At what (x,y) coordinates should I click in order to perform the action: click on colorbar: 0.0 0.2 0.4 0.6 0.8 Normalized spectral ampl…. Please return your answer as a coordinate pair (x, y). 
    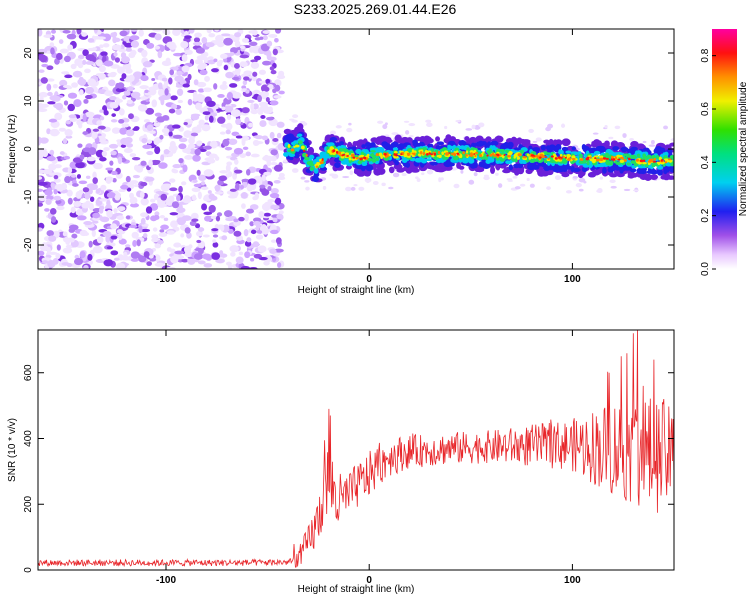
    Looking at the image, I should click on (724, 152).